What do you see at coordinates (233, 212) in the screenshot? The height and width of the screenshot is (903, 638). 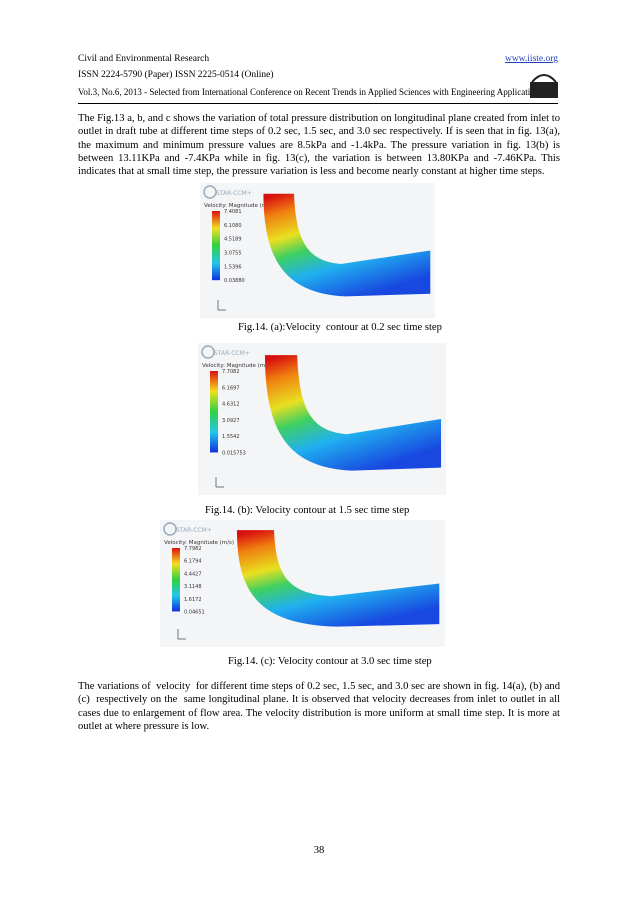 I see `legend-value: 7.4081` at bounding box center [233, 212].